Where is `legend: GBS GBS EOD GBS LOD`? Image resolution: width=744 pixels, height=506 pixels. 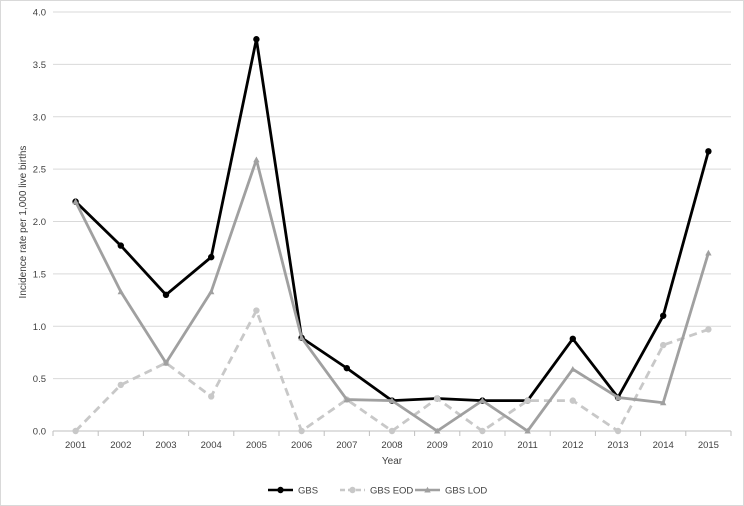
legend: GBS GBS EOD GBS LOD is located at coordinates (377, 491).